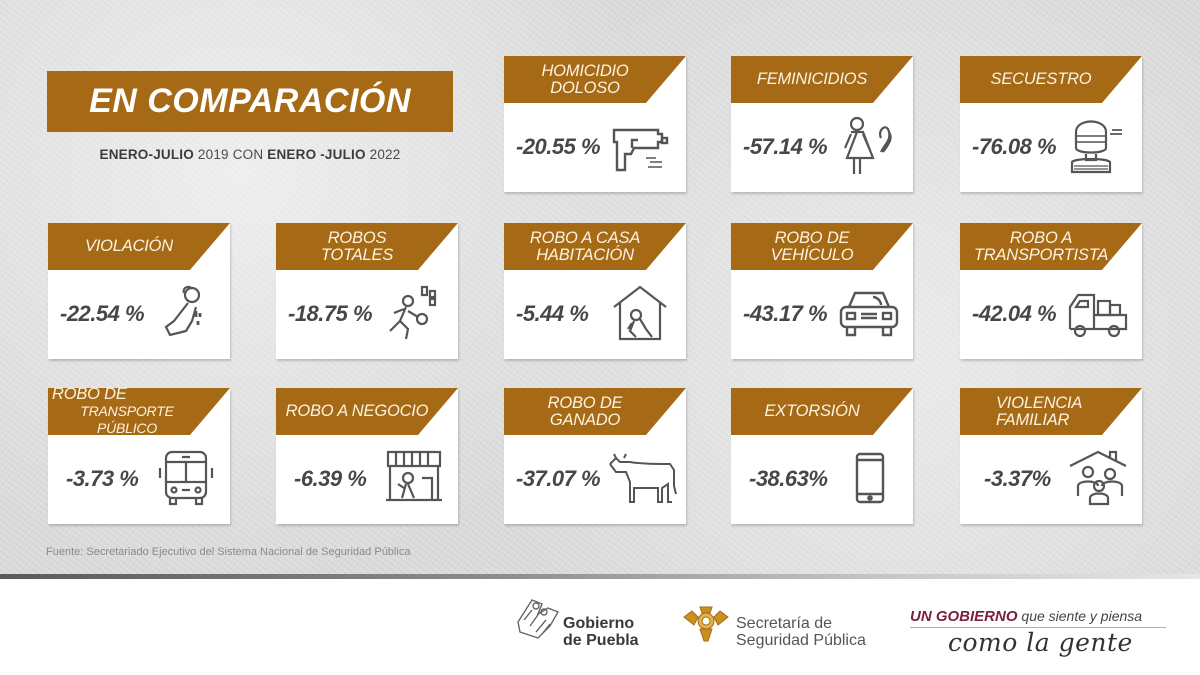  Describe the element at coordinates (1039, 402) in the screenshot. I see `label-line-1: VIOLENCIA` at that location.